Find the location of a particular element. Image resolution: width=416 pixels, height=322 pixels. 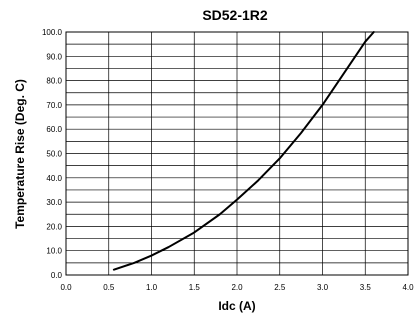

x-tick-label: 3.5 is located at coordinates (366, 287).